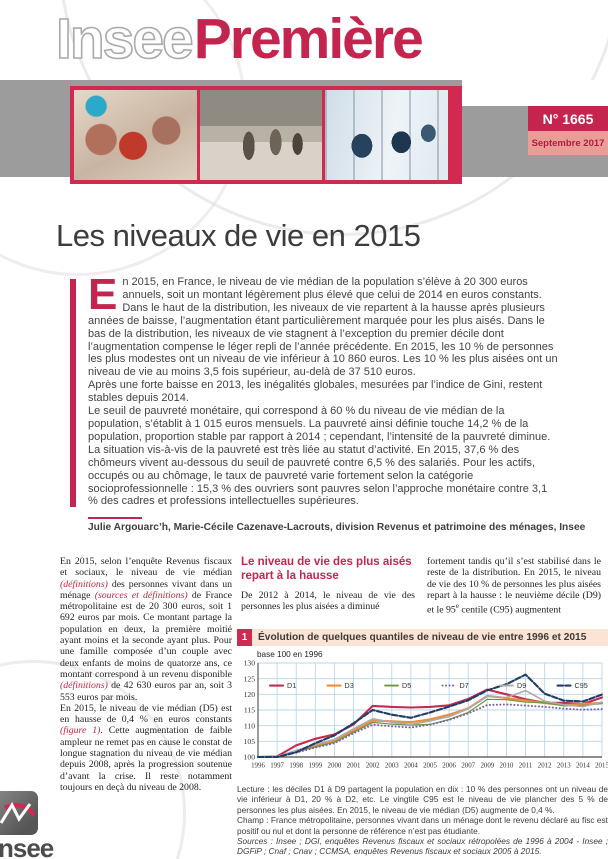  Describe the element at coordinates (244, 637) in the screenshot. I see `figure-number-badge: 1` at that location.